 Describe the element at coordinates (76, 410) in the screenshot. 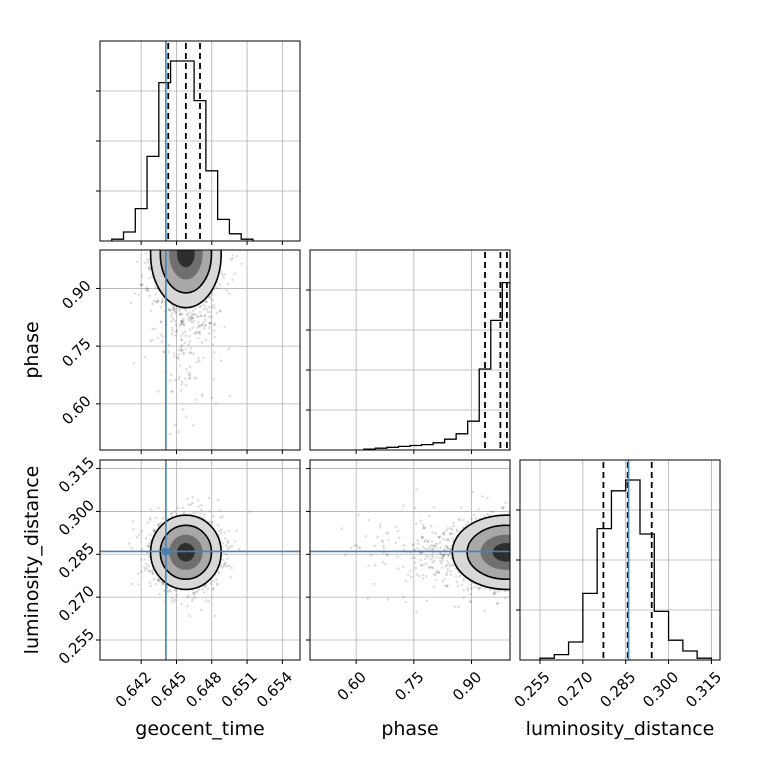

I see `y-tick-label: 0.60` at that location.